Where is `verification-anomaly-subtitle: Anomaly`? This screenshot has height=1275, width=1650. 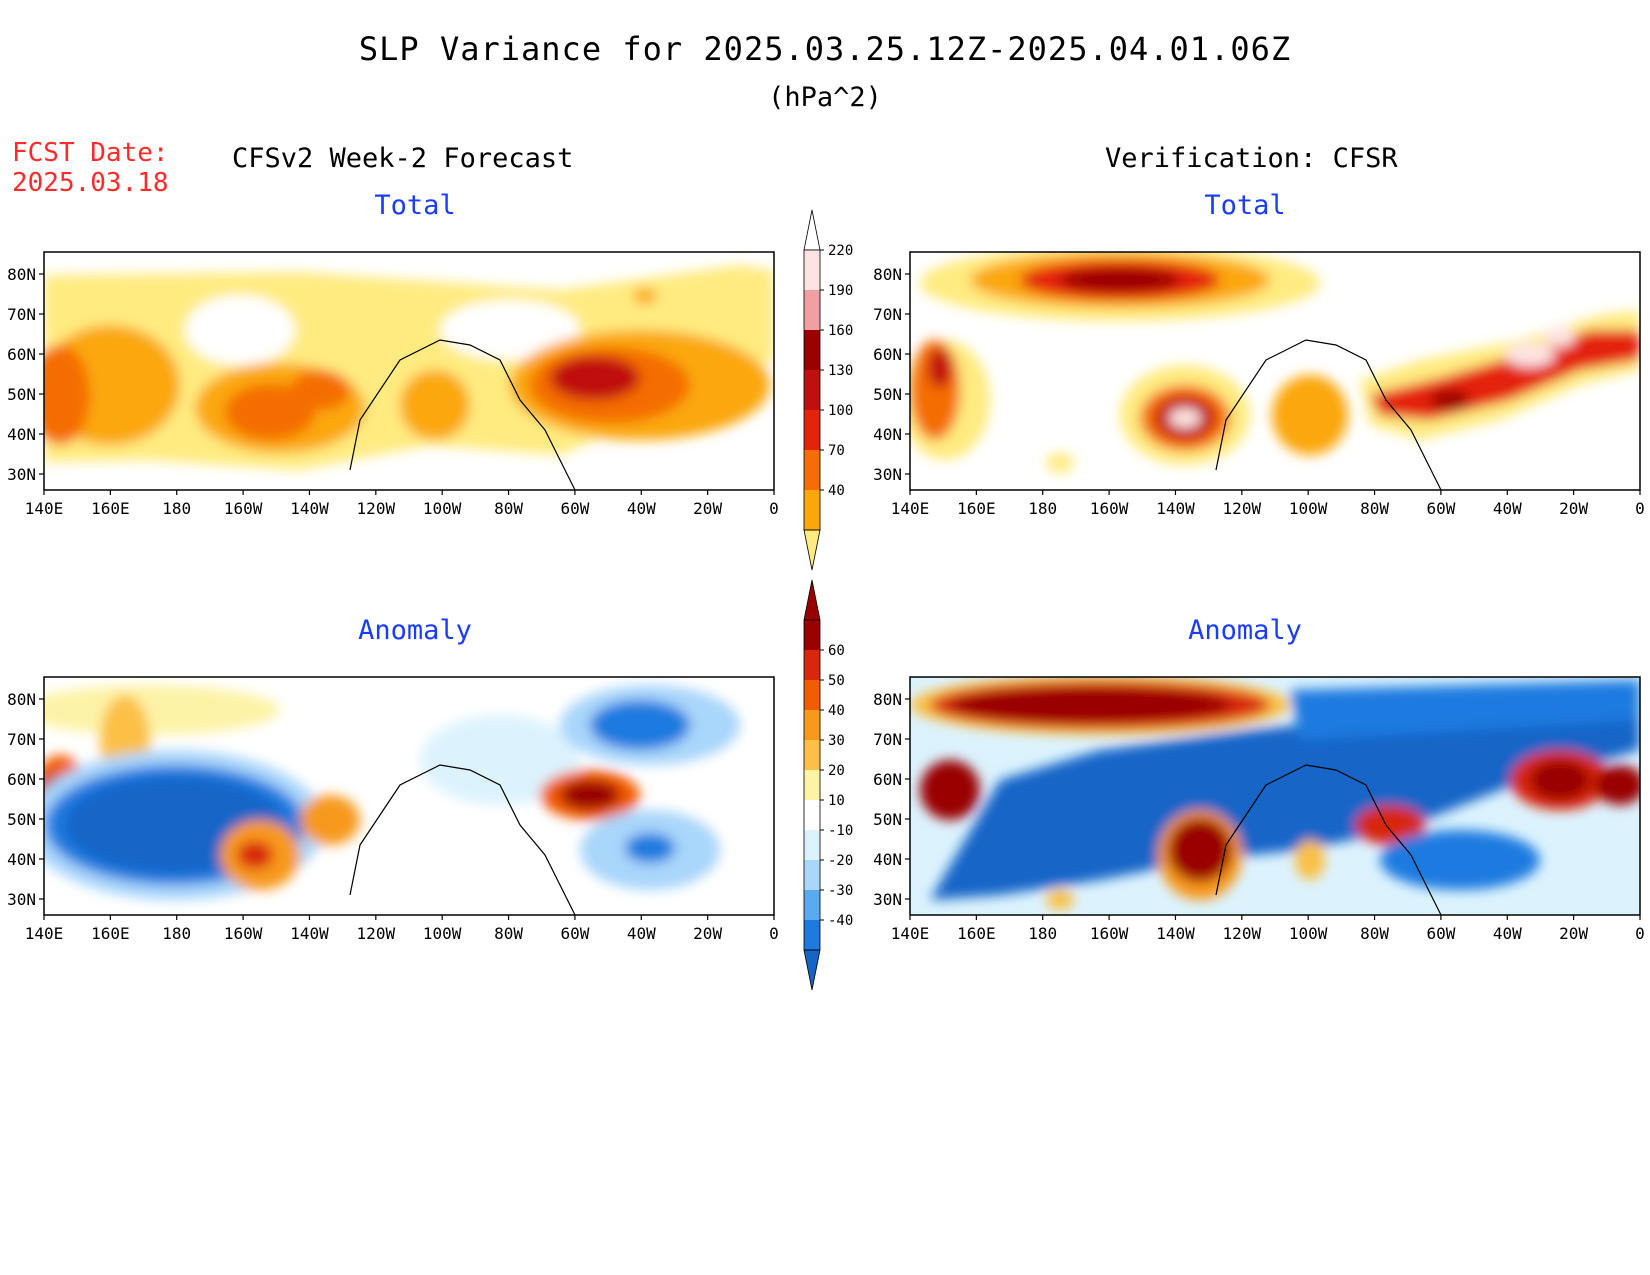 verification-anomaly-subtitle: Anomaly is located at coordinates (1245, 630).